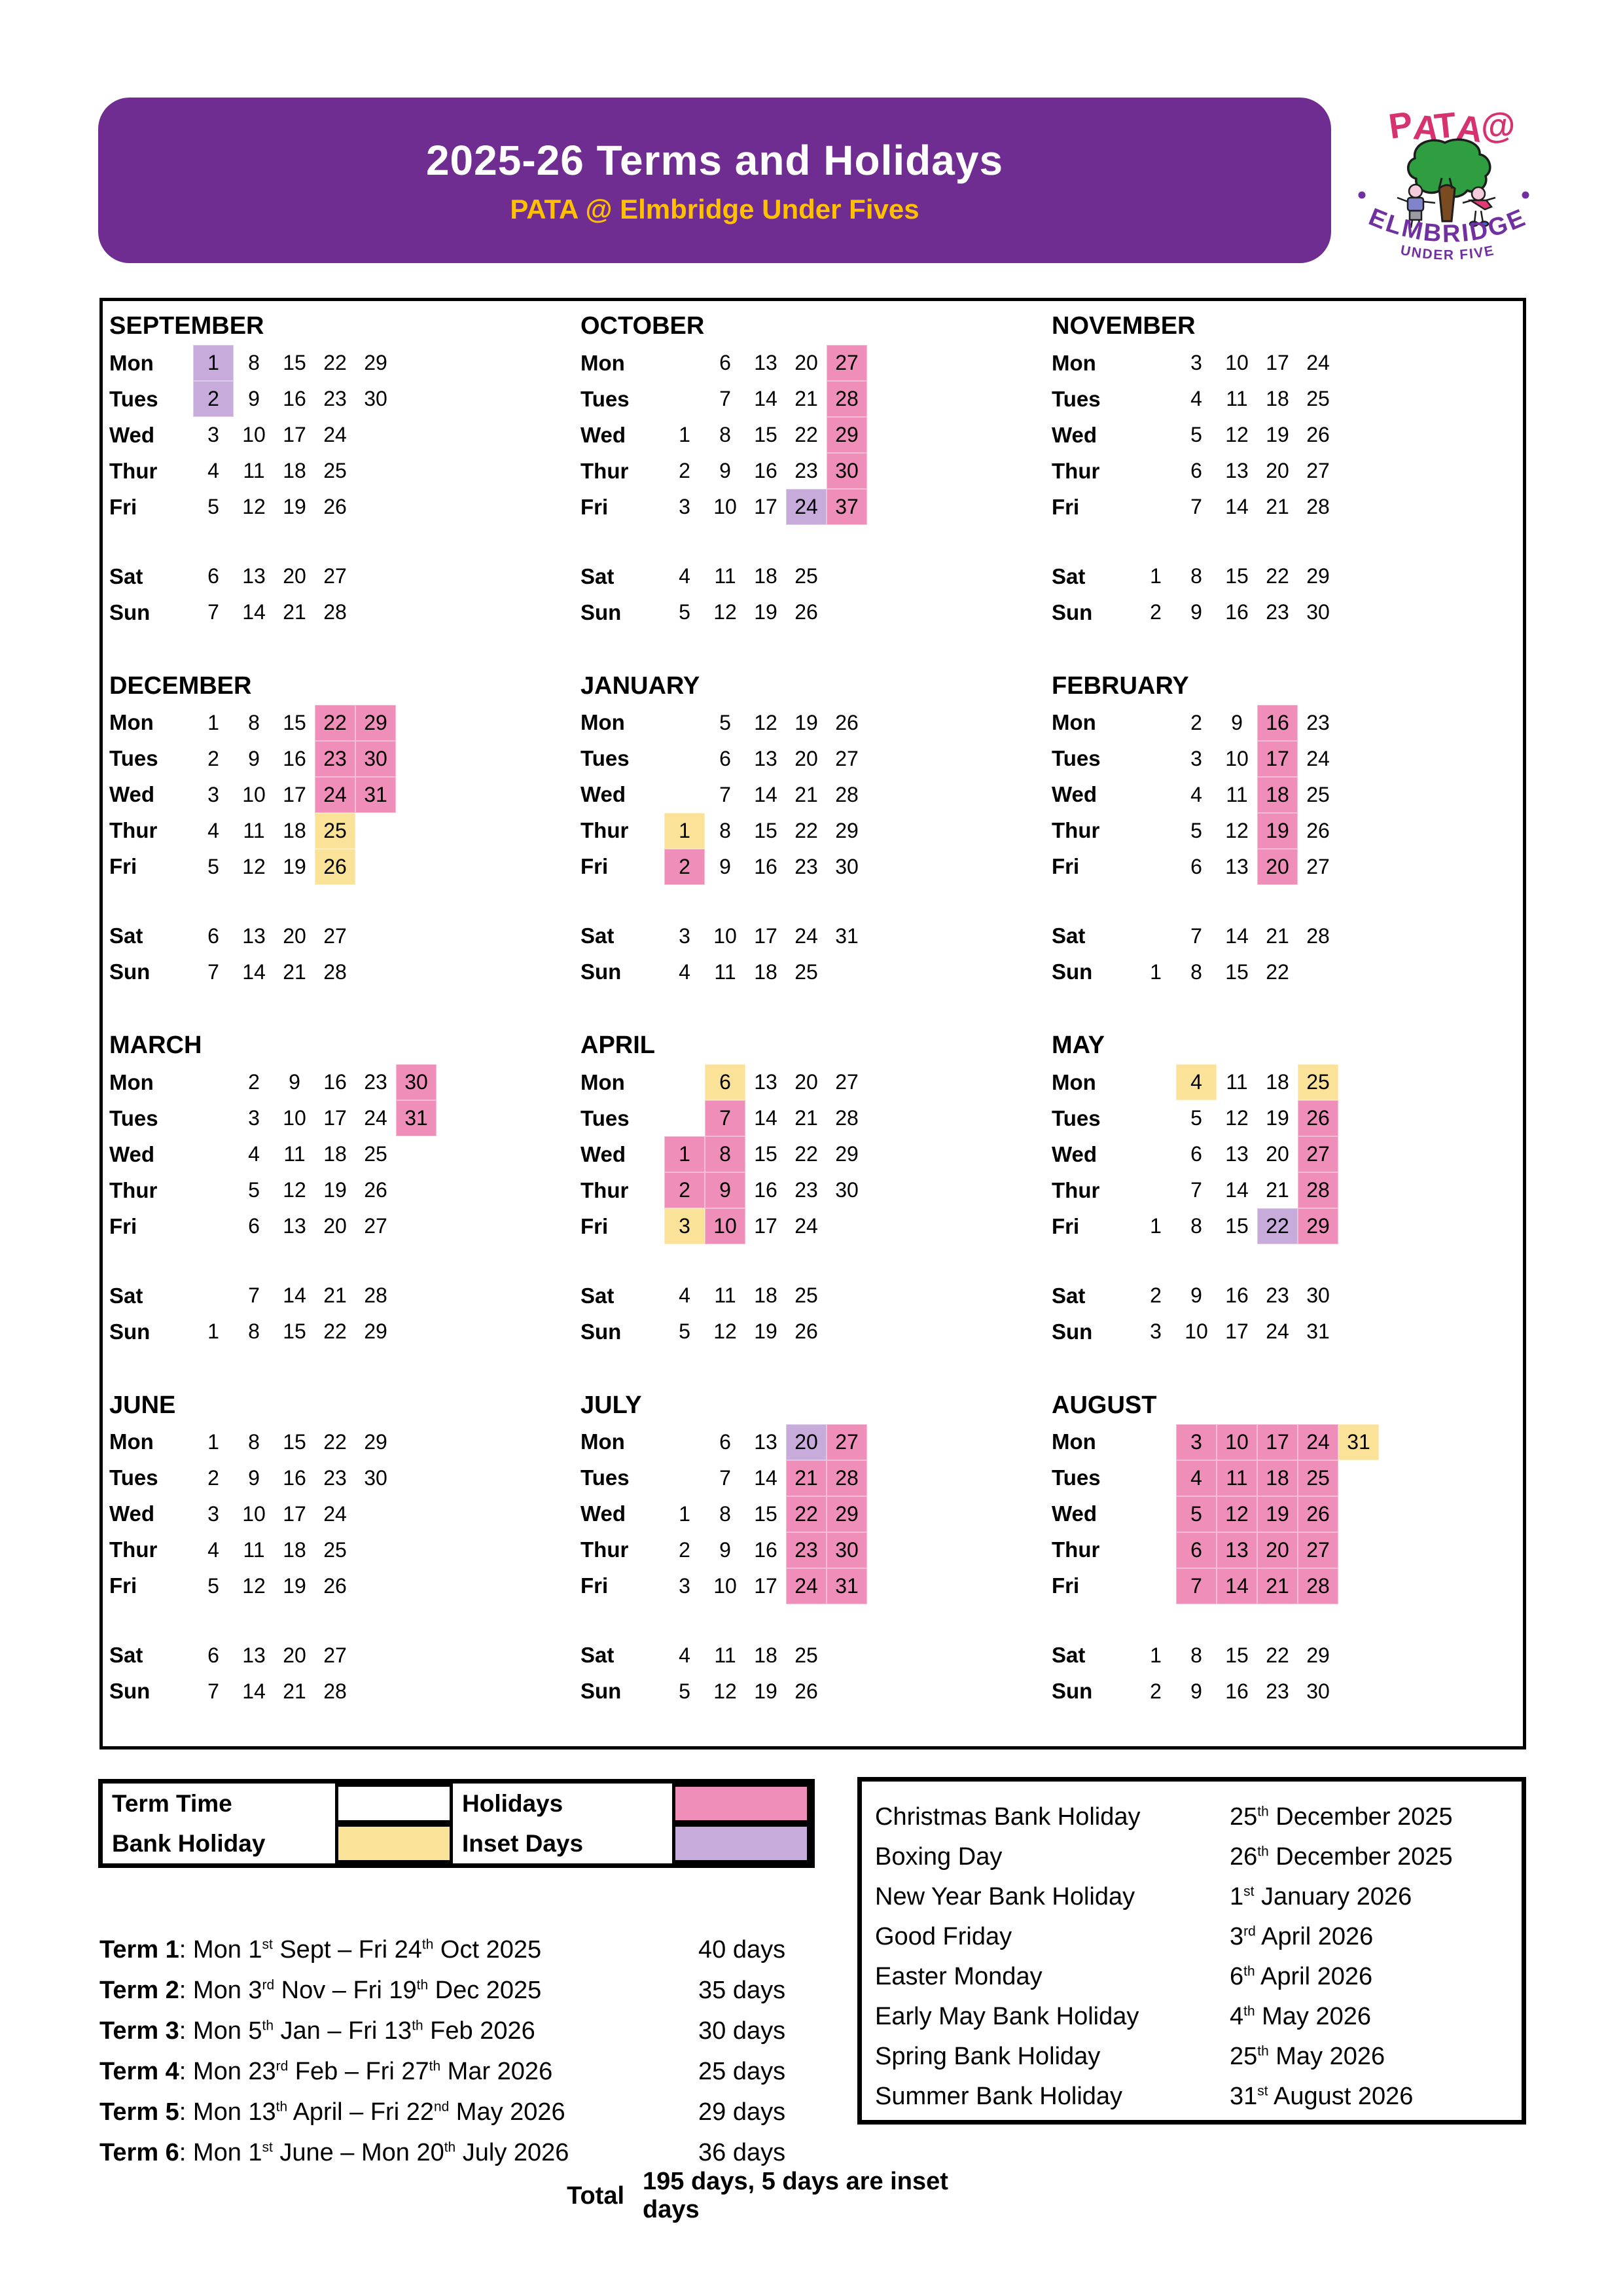 The height and width of the screenshot is (2296, 1623). I want to click on weekday-label: Tues, so click(1076, 1117).